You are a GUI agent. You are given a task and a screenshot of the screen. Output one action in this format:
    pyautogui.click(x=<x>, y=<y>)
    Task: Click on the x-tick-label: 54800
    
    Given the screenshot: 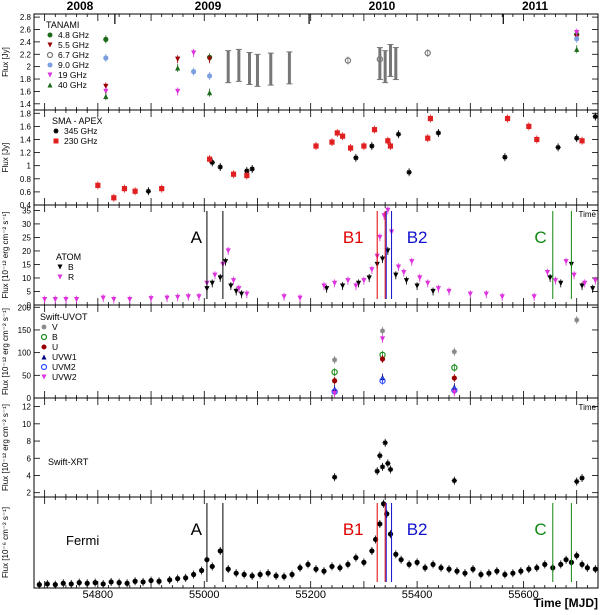 What is the action you would take?
    pyautogui.click(x=98, y=595)
    